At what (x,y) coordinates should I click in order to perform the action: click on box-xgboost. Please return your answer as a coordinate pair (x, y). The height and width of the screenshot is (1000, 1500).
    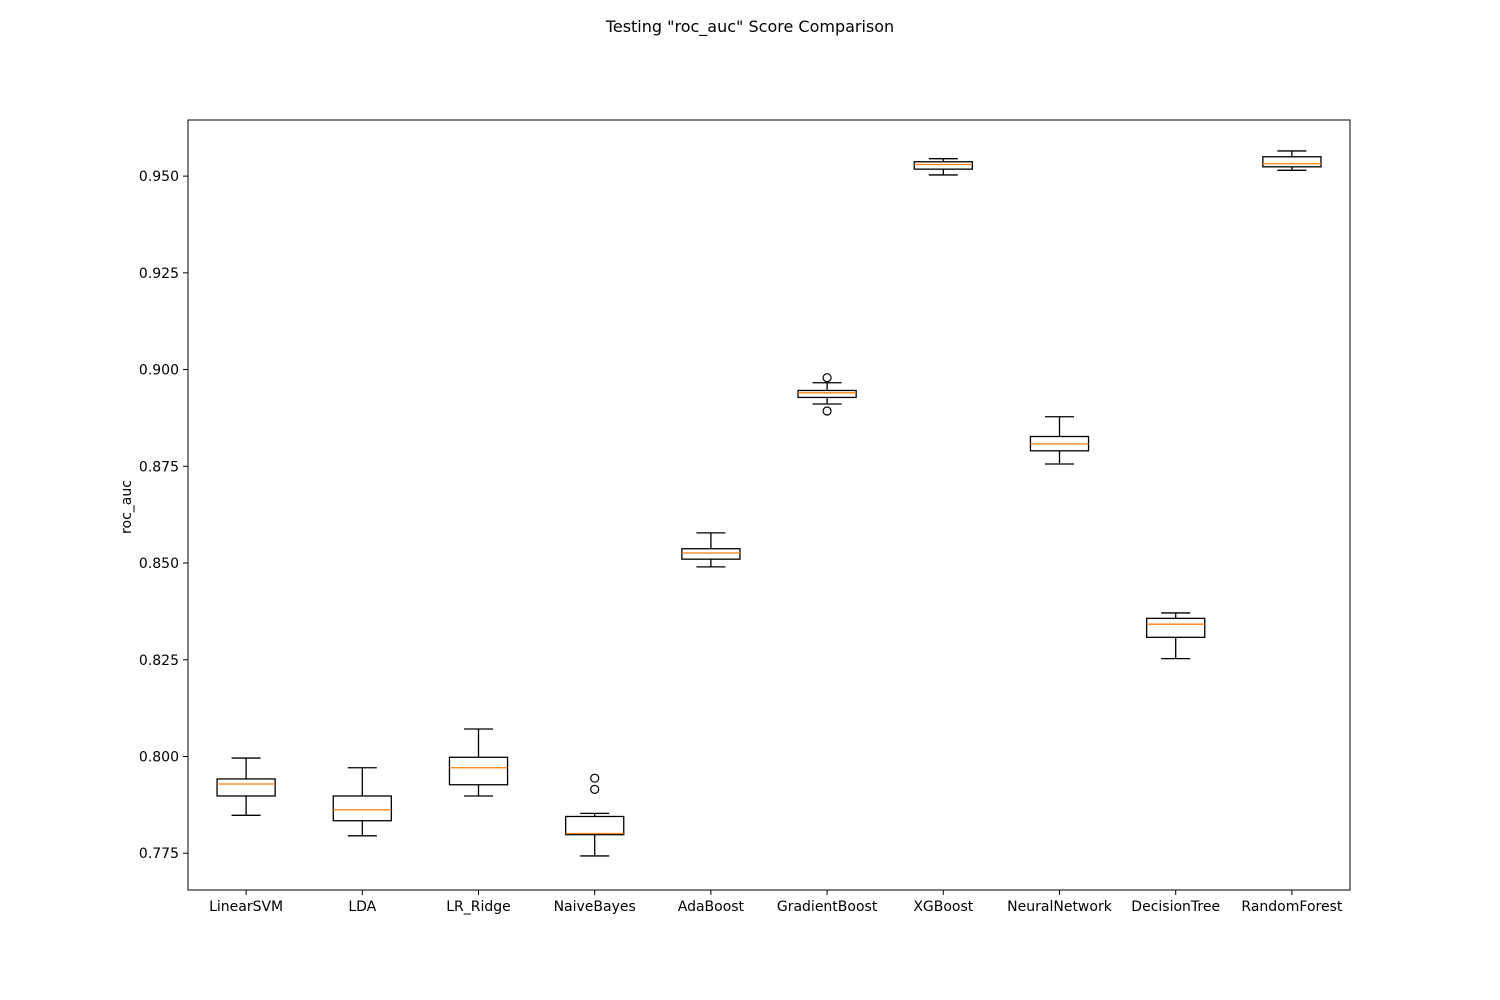
    Looking at the image, I should click on (943, 167).